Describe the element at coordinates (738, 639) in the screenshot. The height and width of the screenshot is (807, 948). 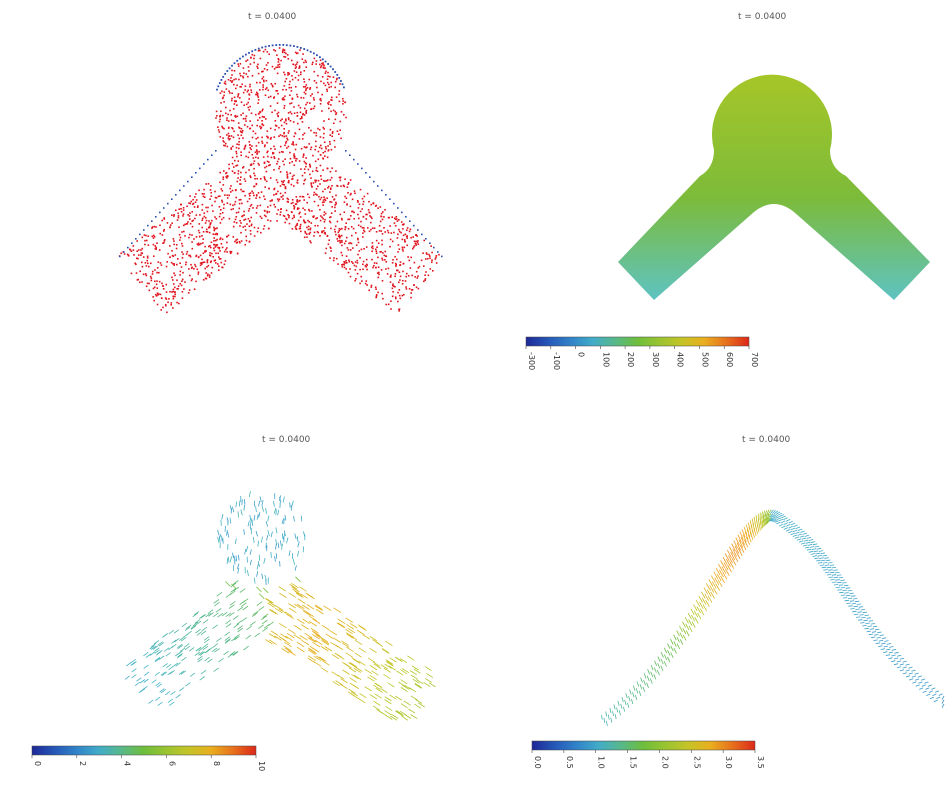
I see `surface-vector-plot: 0.0 0.5 1.0 1.5 2.0 2.5 3.0 3.5` at that location.